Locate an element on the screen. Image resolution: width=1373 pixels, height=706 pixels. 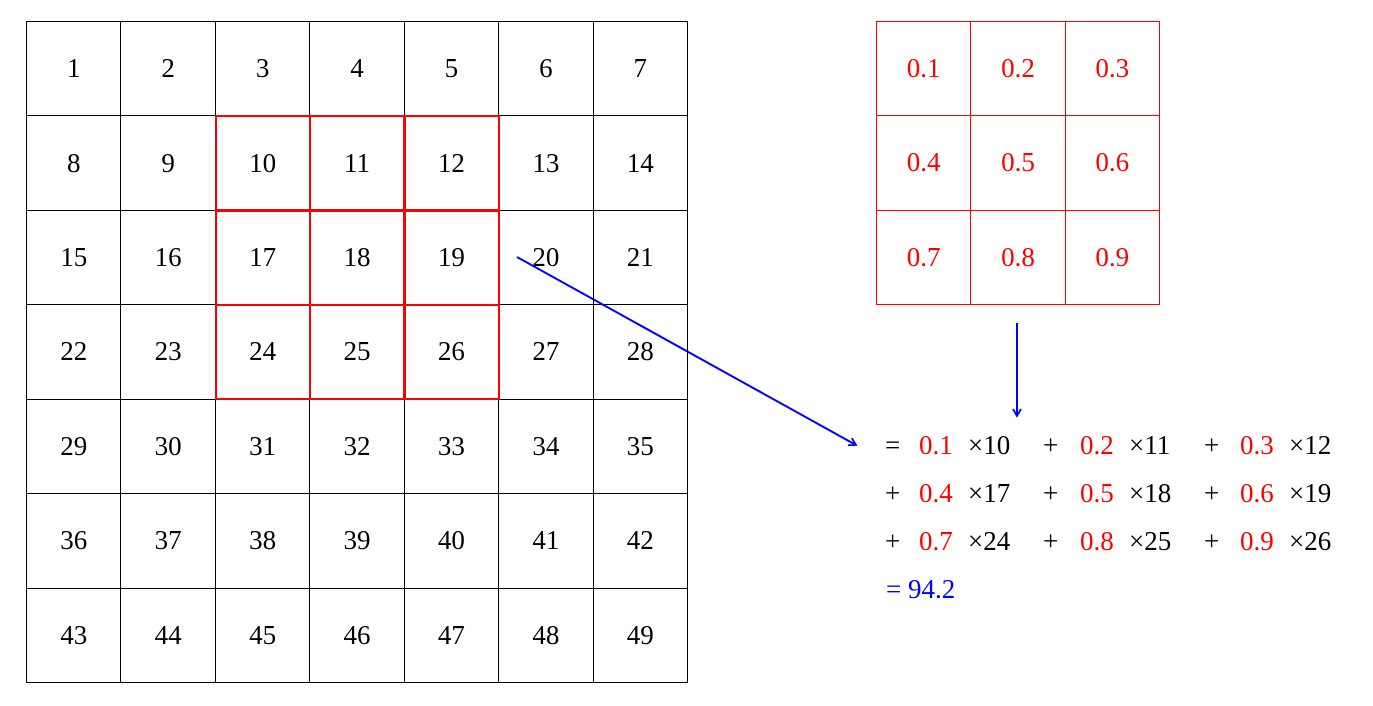
kernel-cell: 0.6 is located at coordinates (1112, 163).